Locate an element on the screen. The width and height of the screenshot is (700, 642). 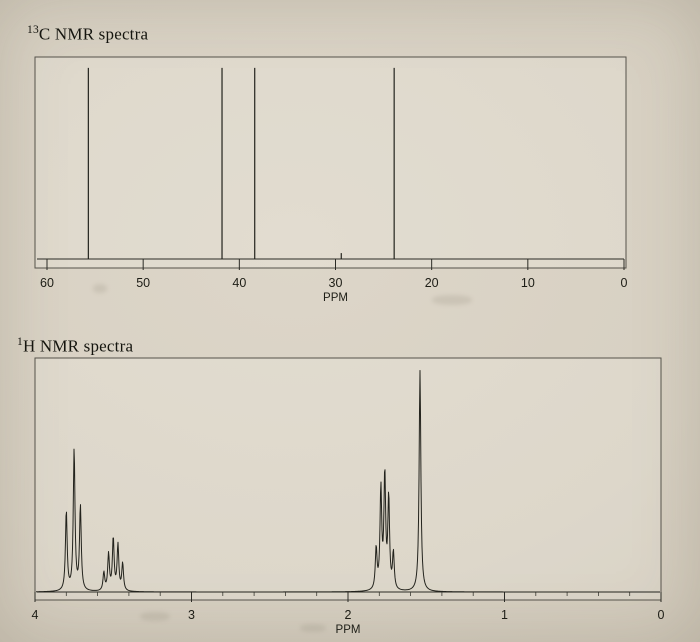
svg-text: 4 is located at coordinates (35, 615).